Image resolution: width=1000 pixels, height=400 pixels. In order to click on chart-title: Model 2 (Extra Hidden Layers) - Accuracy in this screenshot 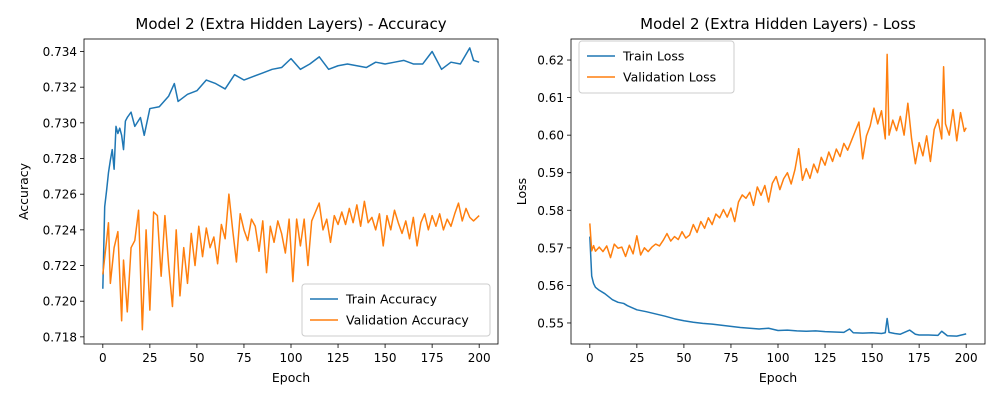, I will do `click(290, 24)`.